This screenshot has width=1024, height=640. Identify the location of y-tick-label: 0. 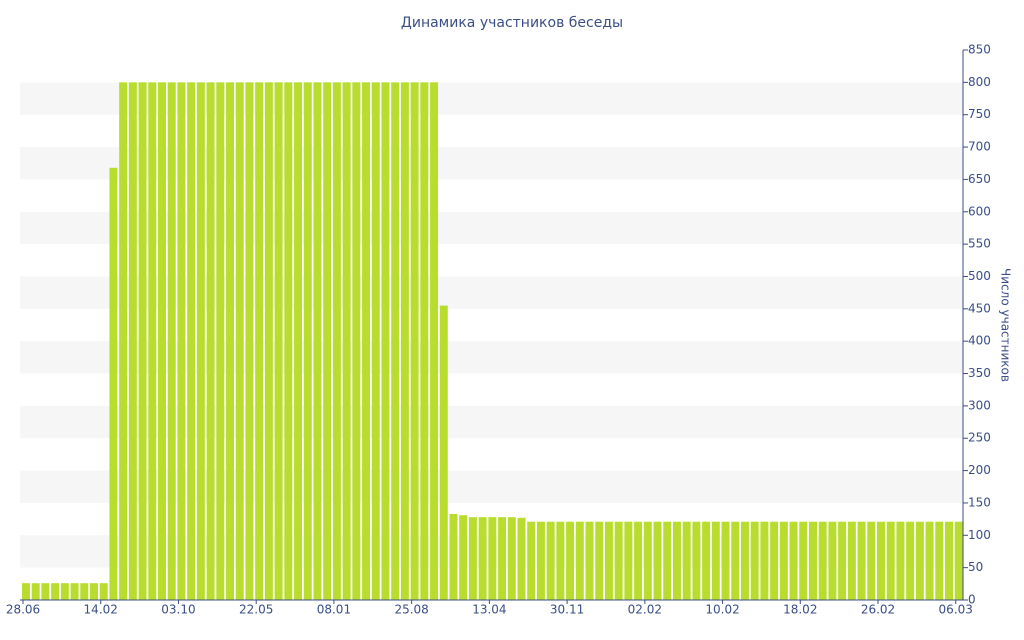
(972, 600).